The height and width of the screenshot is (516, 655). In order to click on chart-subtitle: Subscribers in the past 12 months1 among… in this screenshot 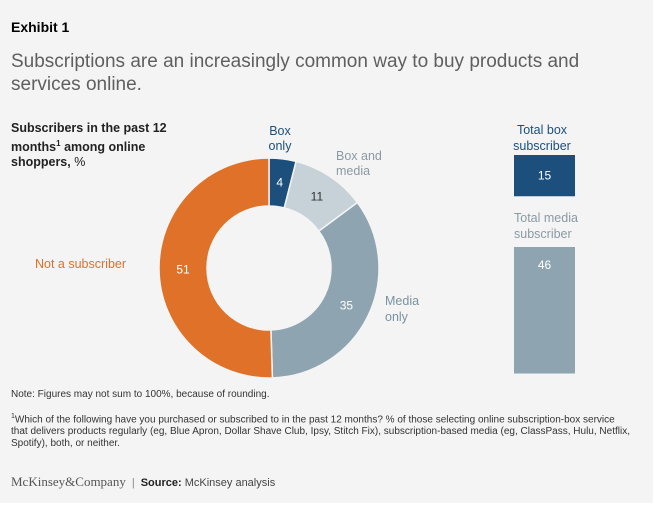, I will do `click(96, 145)`.